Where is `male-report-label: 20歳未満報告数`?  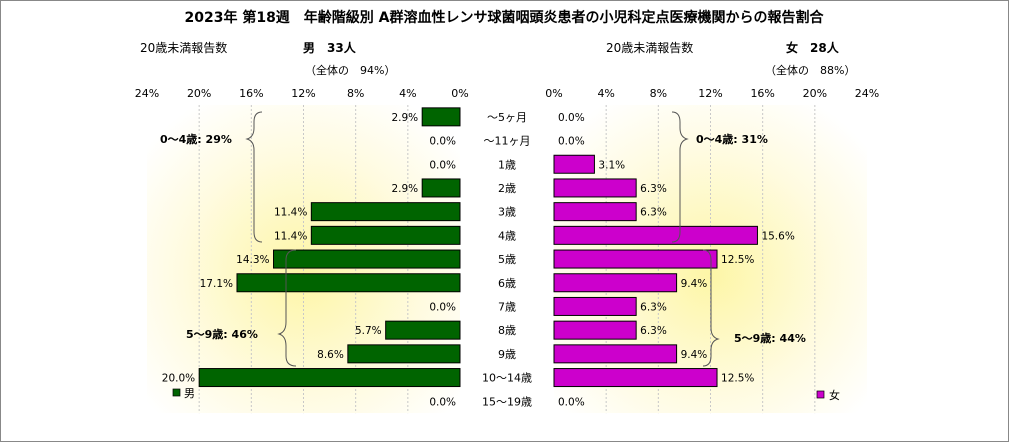 male-report-label: 20歳未満報告数 is located at coordinates (183, 47).